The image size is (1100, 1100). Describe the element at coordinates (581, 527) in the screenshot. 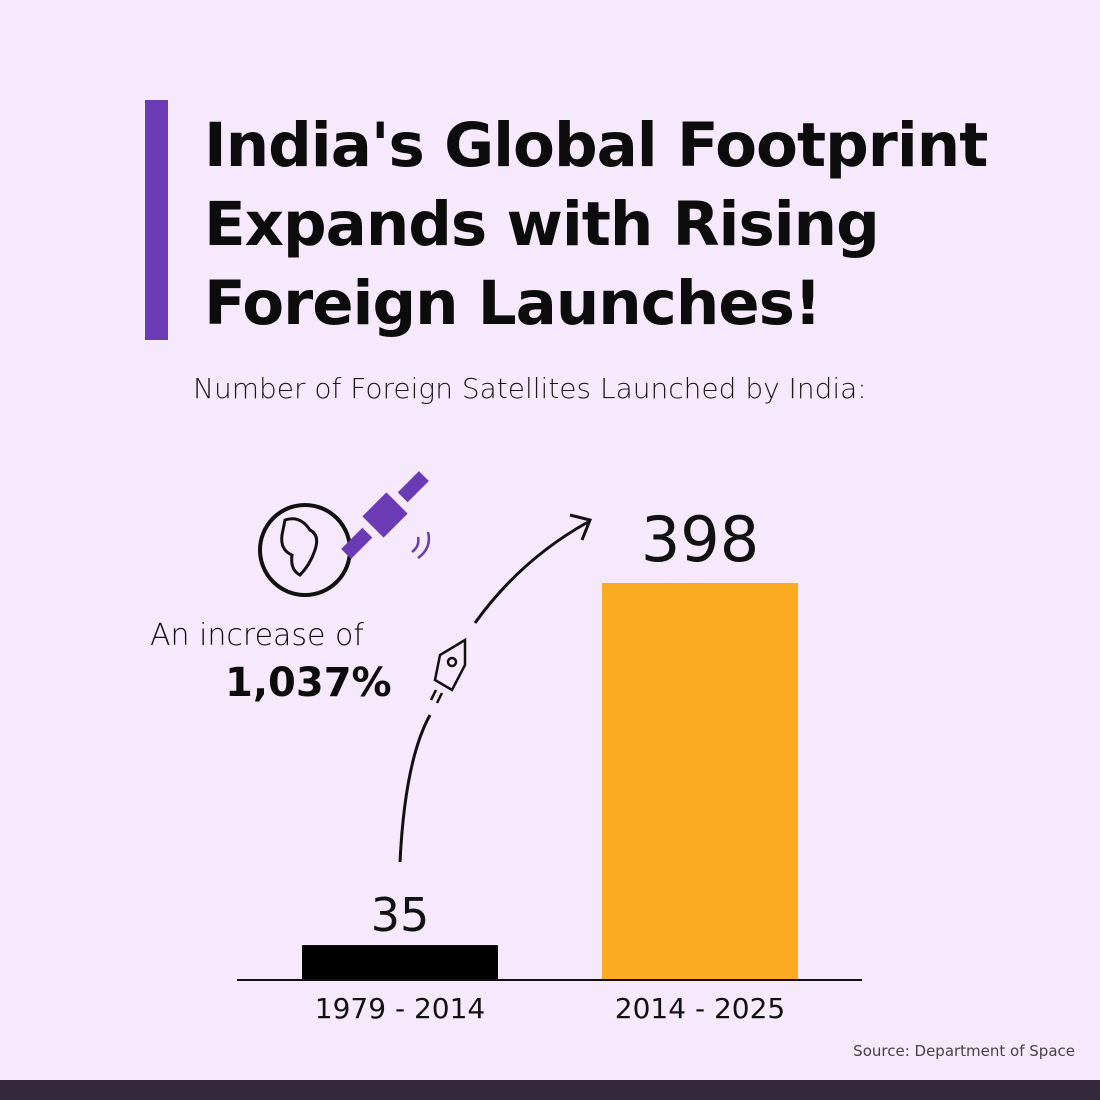

I see `arrow-head` at that location.